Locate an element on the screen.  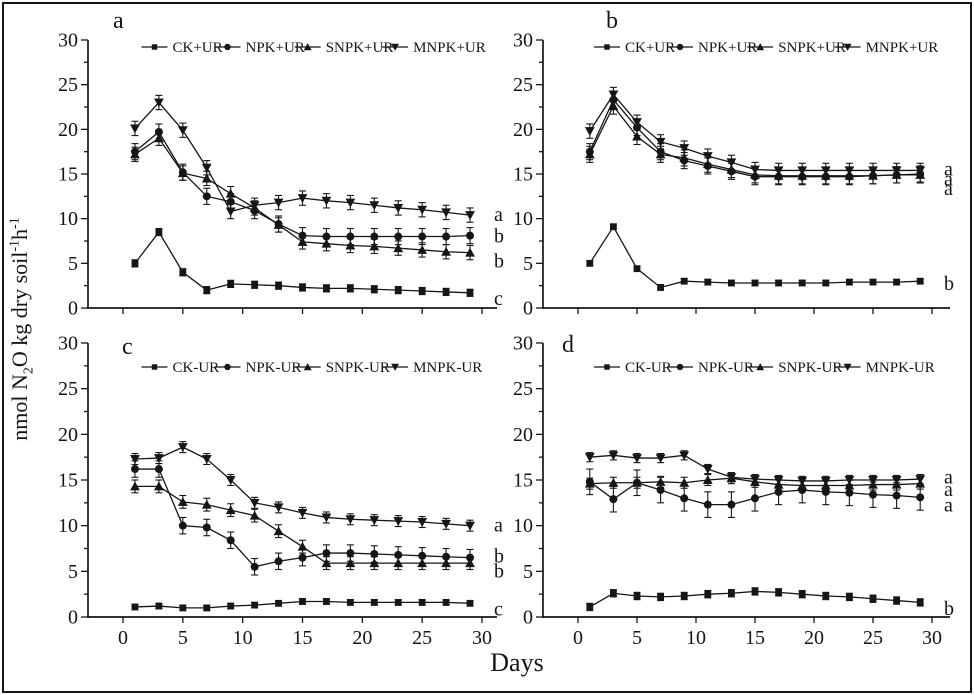
x-tick-label: 0 is located at coordinates (578, 638).